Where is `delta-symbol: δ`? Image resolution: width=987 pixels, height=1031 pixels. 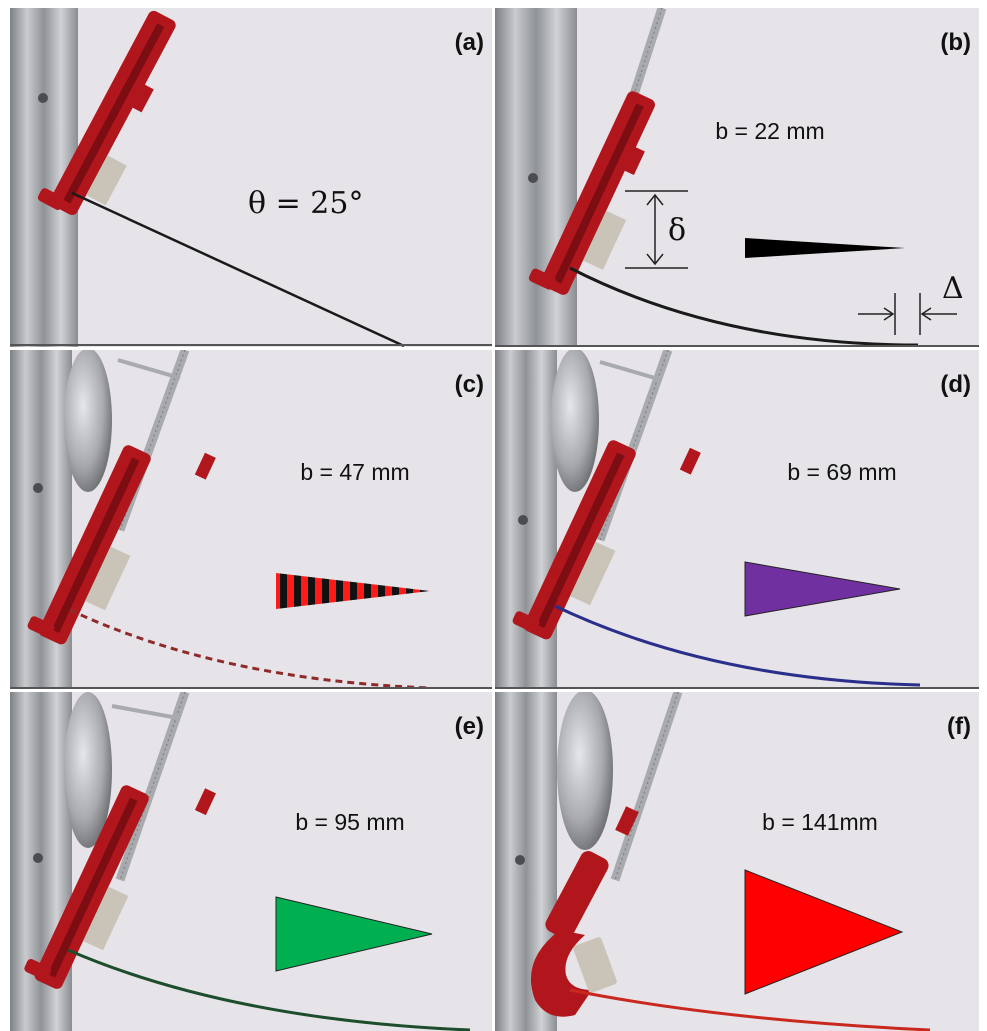 delta-symbol: δ is located at coordinates (677, 230).